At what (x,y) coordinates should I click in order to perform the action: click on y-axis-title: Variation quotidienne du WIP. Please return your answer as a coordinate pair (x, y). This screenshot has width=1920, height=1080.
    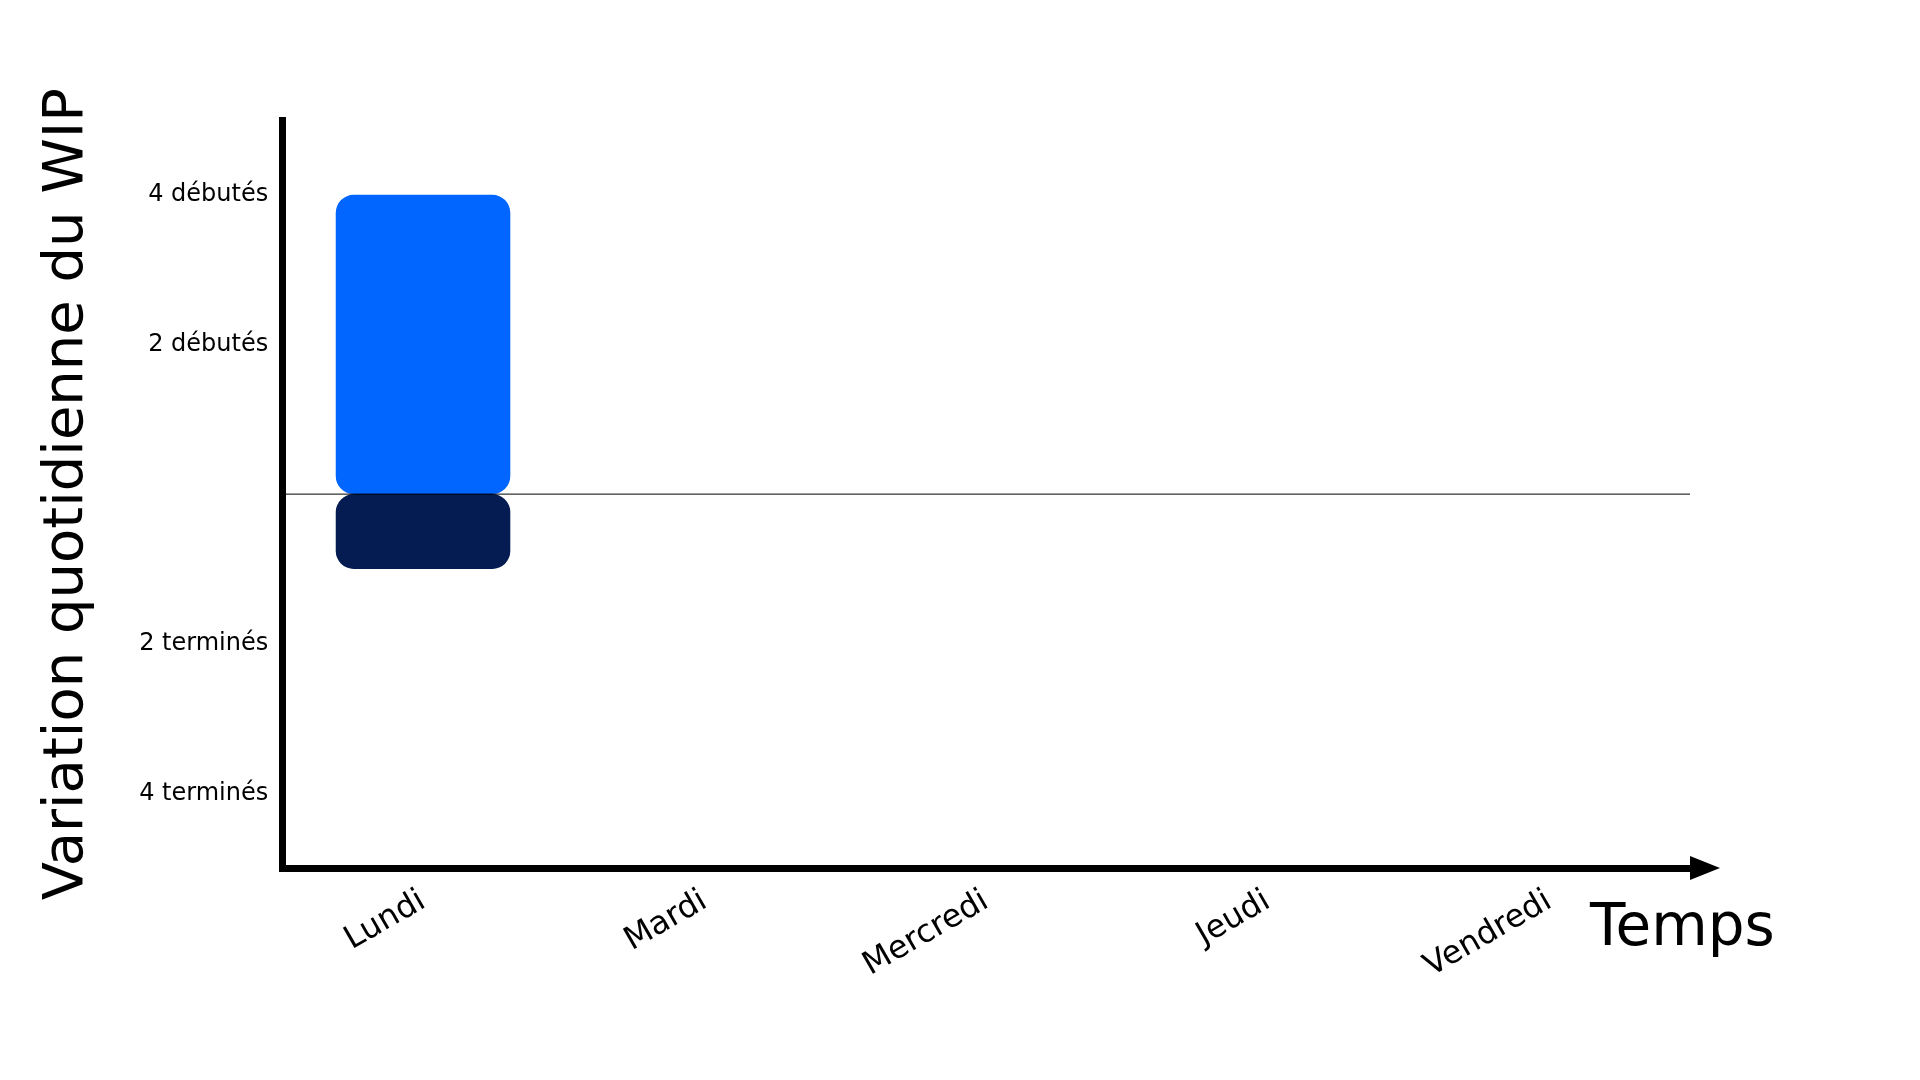
    Looking at the image, I should click on (63, 494).